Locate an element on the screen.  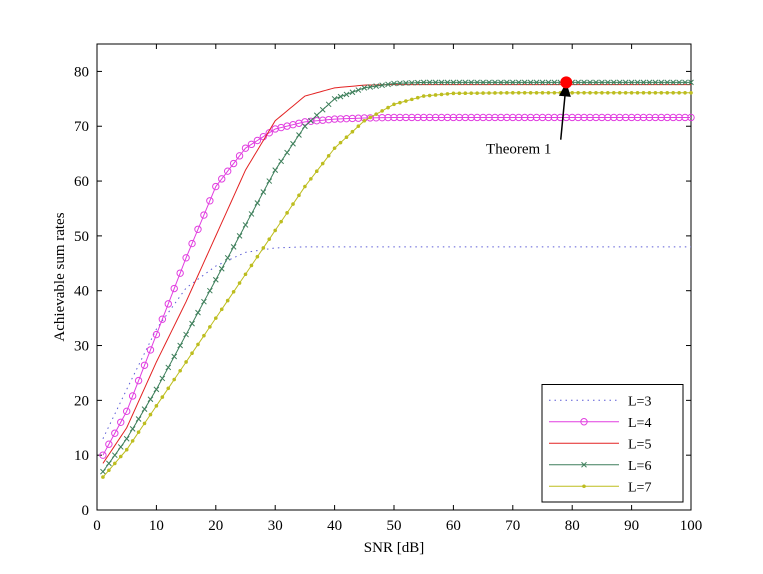
x-tick-label: 50 is located at coordinates (394, 526).